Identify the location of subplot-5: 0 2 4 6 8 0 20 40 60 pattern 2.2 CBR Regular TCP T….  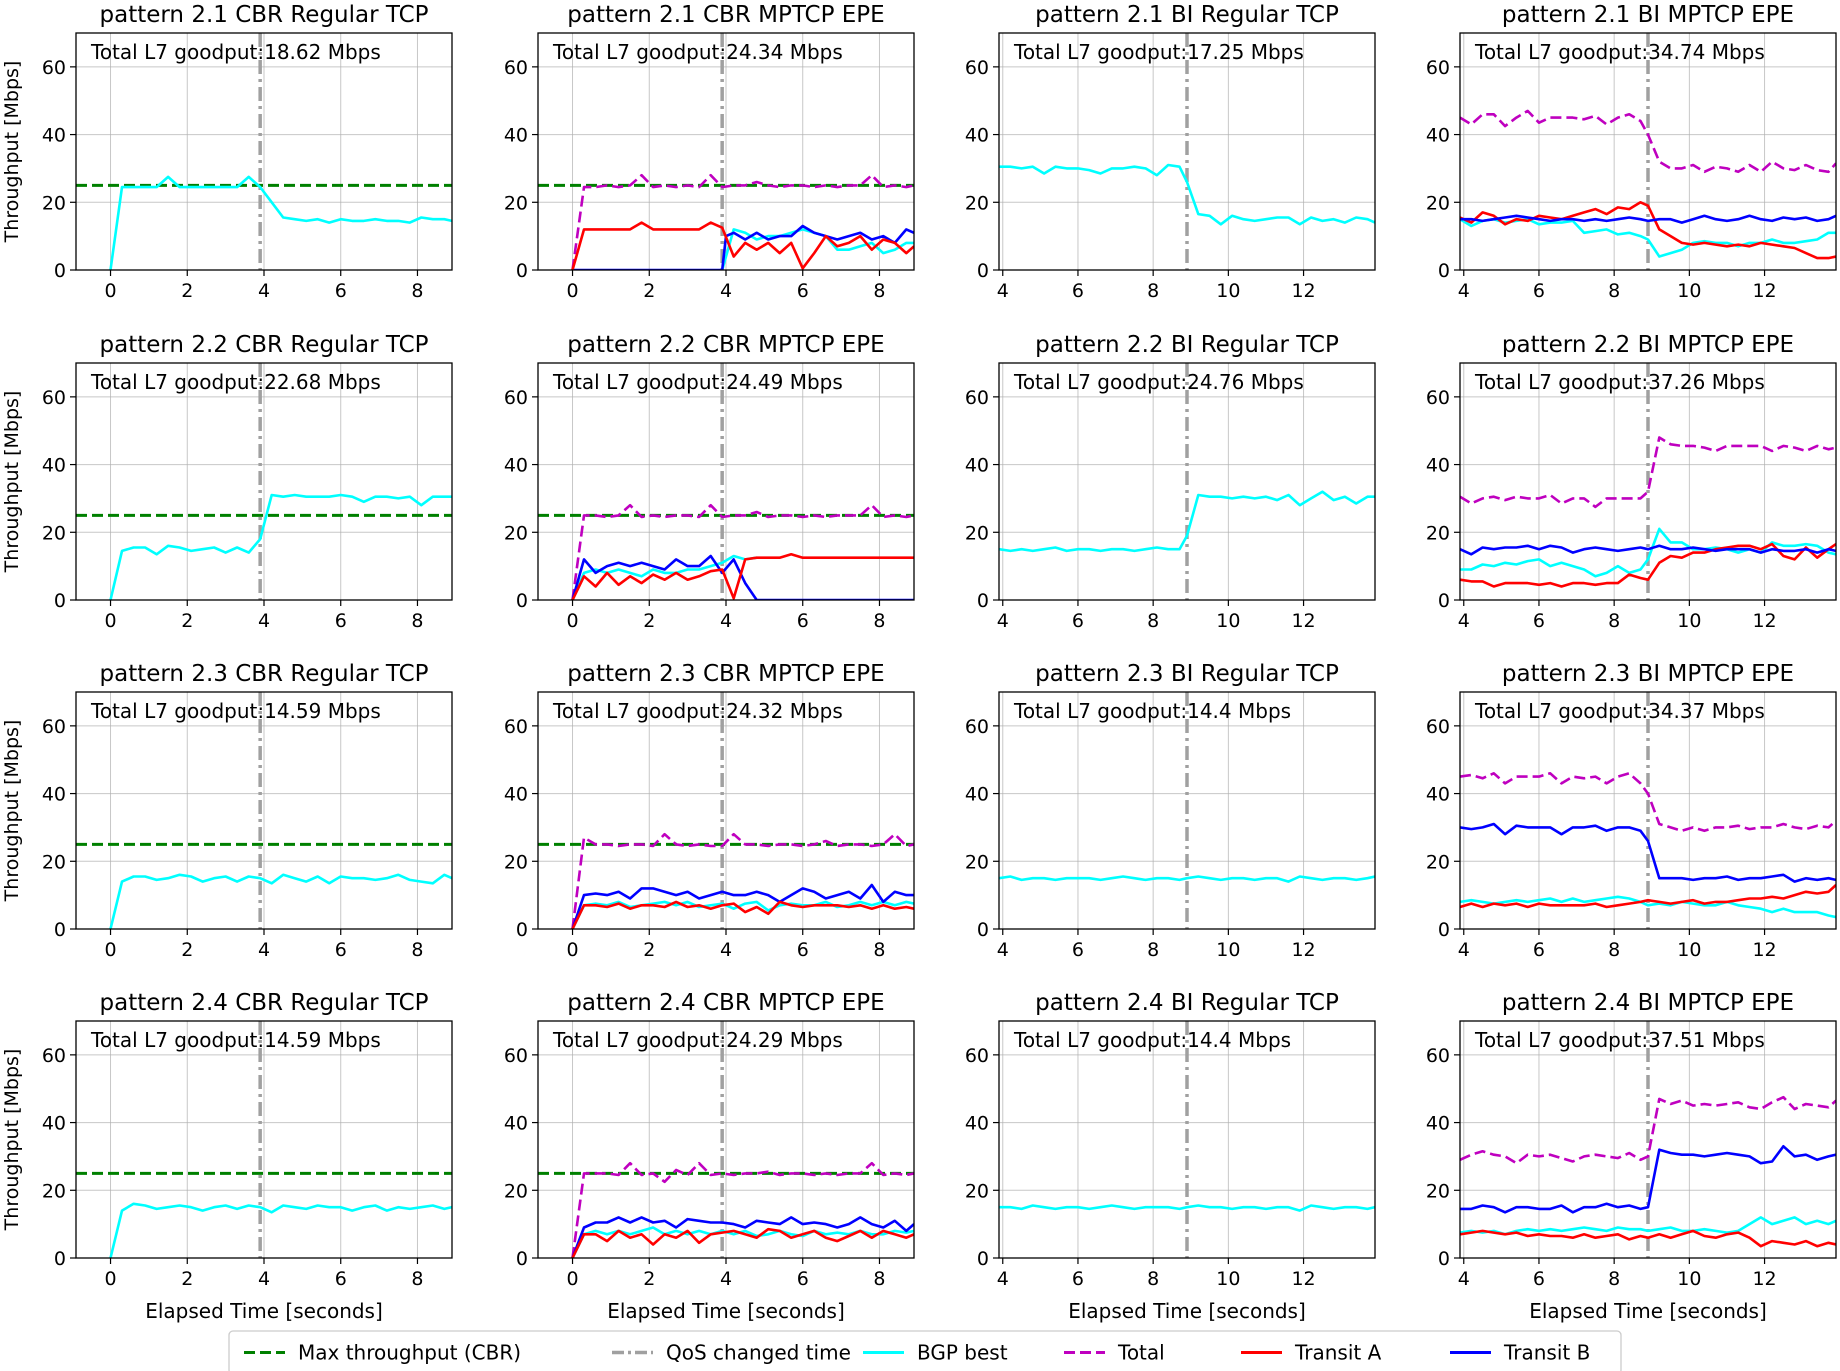
(227, 482).